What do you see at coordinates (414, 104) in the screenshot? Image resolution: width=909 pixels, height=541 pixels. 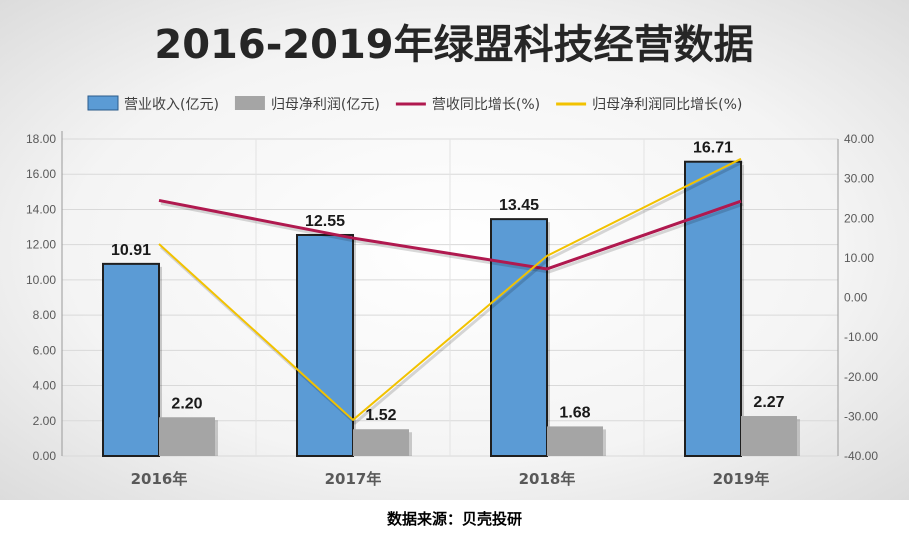 I see `legend: 营业收入(亿元) 归母净利润(亿元) 营收同比增长(%) 归母净利润同比增长(%)` at bounding box center [414, 104].